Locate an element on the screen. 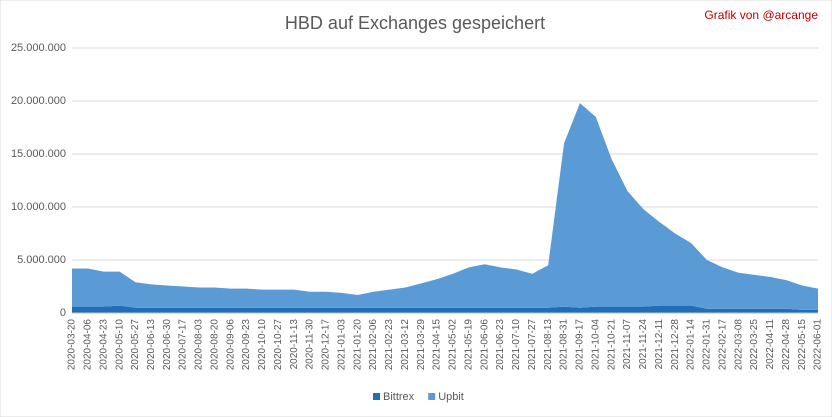 The width and height of the screenshot is (832, 417). x-tick-label: 2022-01-14 is located at coordinates (691, 345).